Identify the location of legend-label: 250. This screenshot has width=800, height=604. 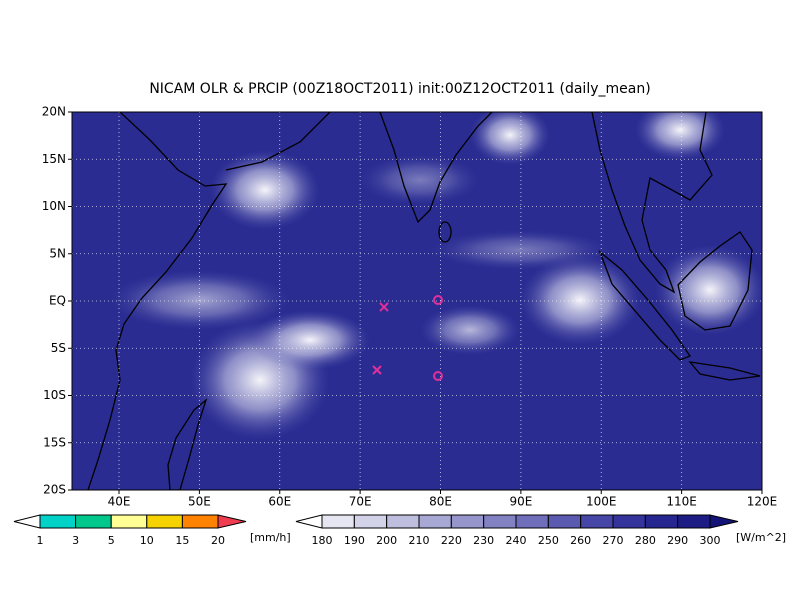
(548, 540).